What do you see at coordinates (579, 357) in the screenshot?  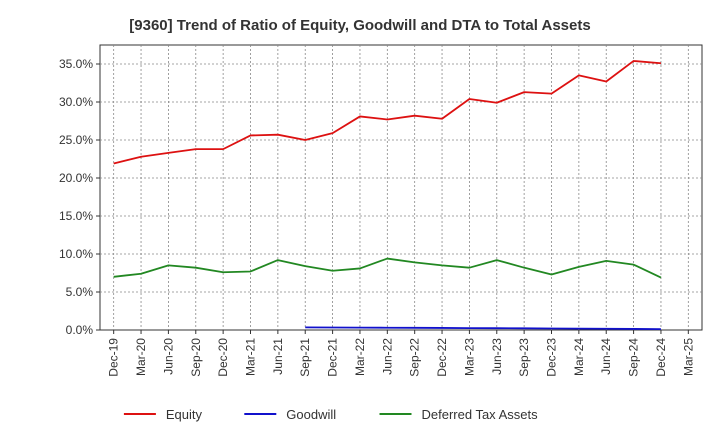 I see `x-tick-label: Mar-24` at bounding box center [579, 357].